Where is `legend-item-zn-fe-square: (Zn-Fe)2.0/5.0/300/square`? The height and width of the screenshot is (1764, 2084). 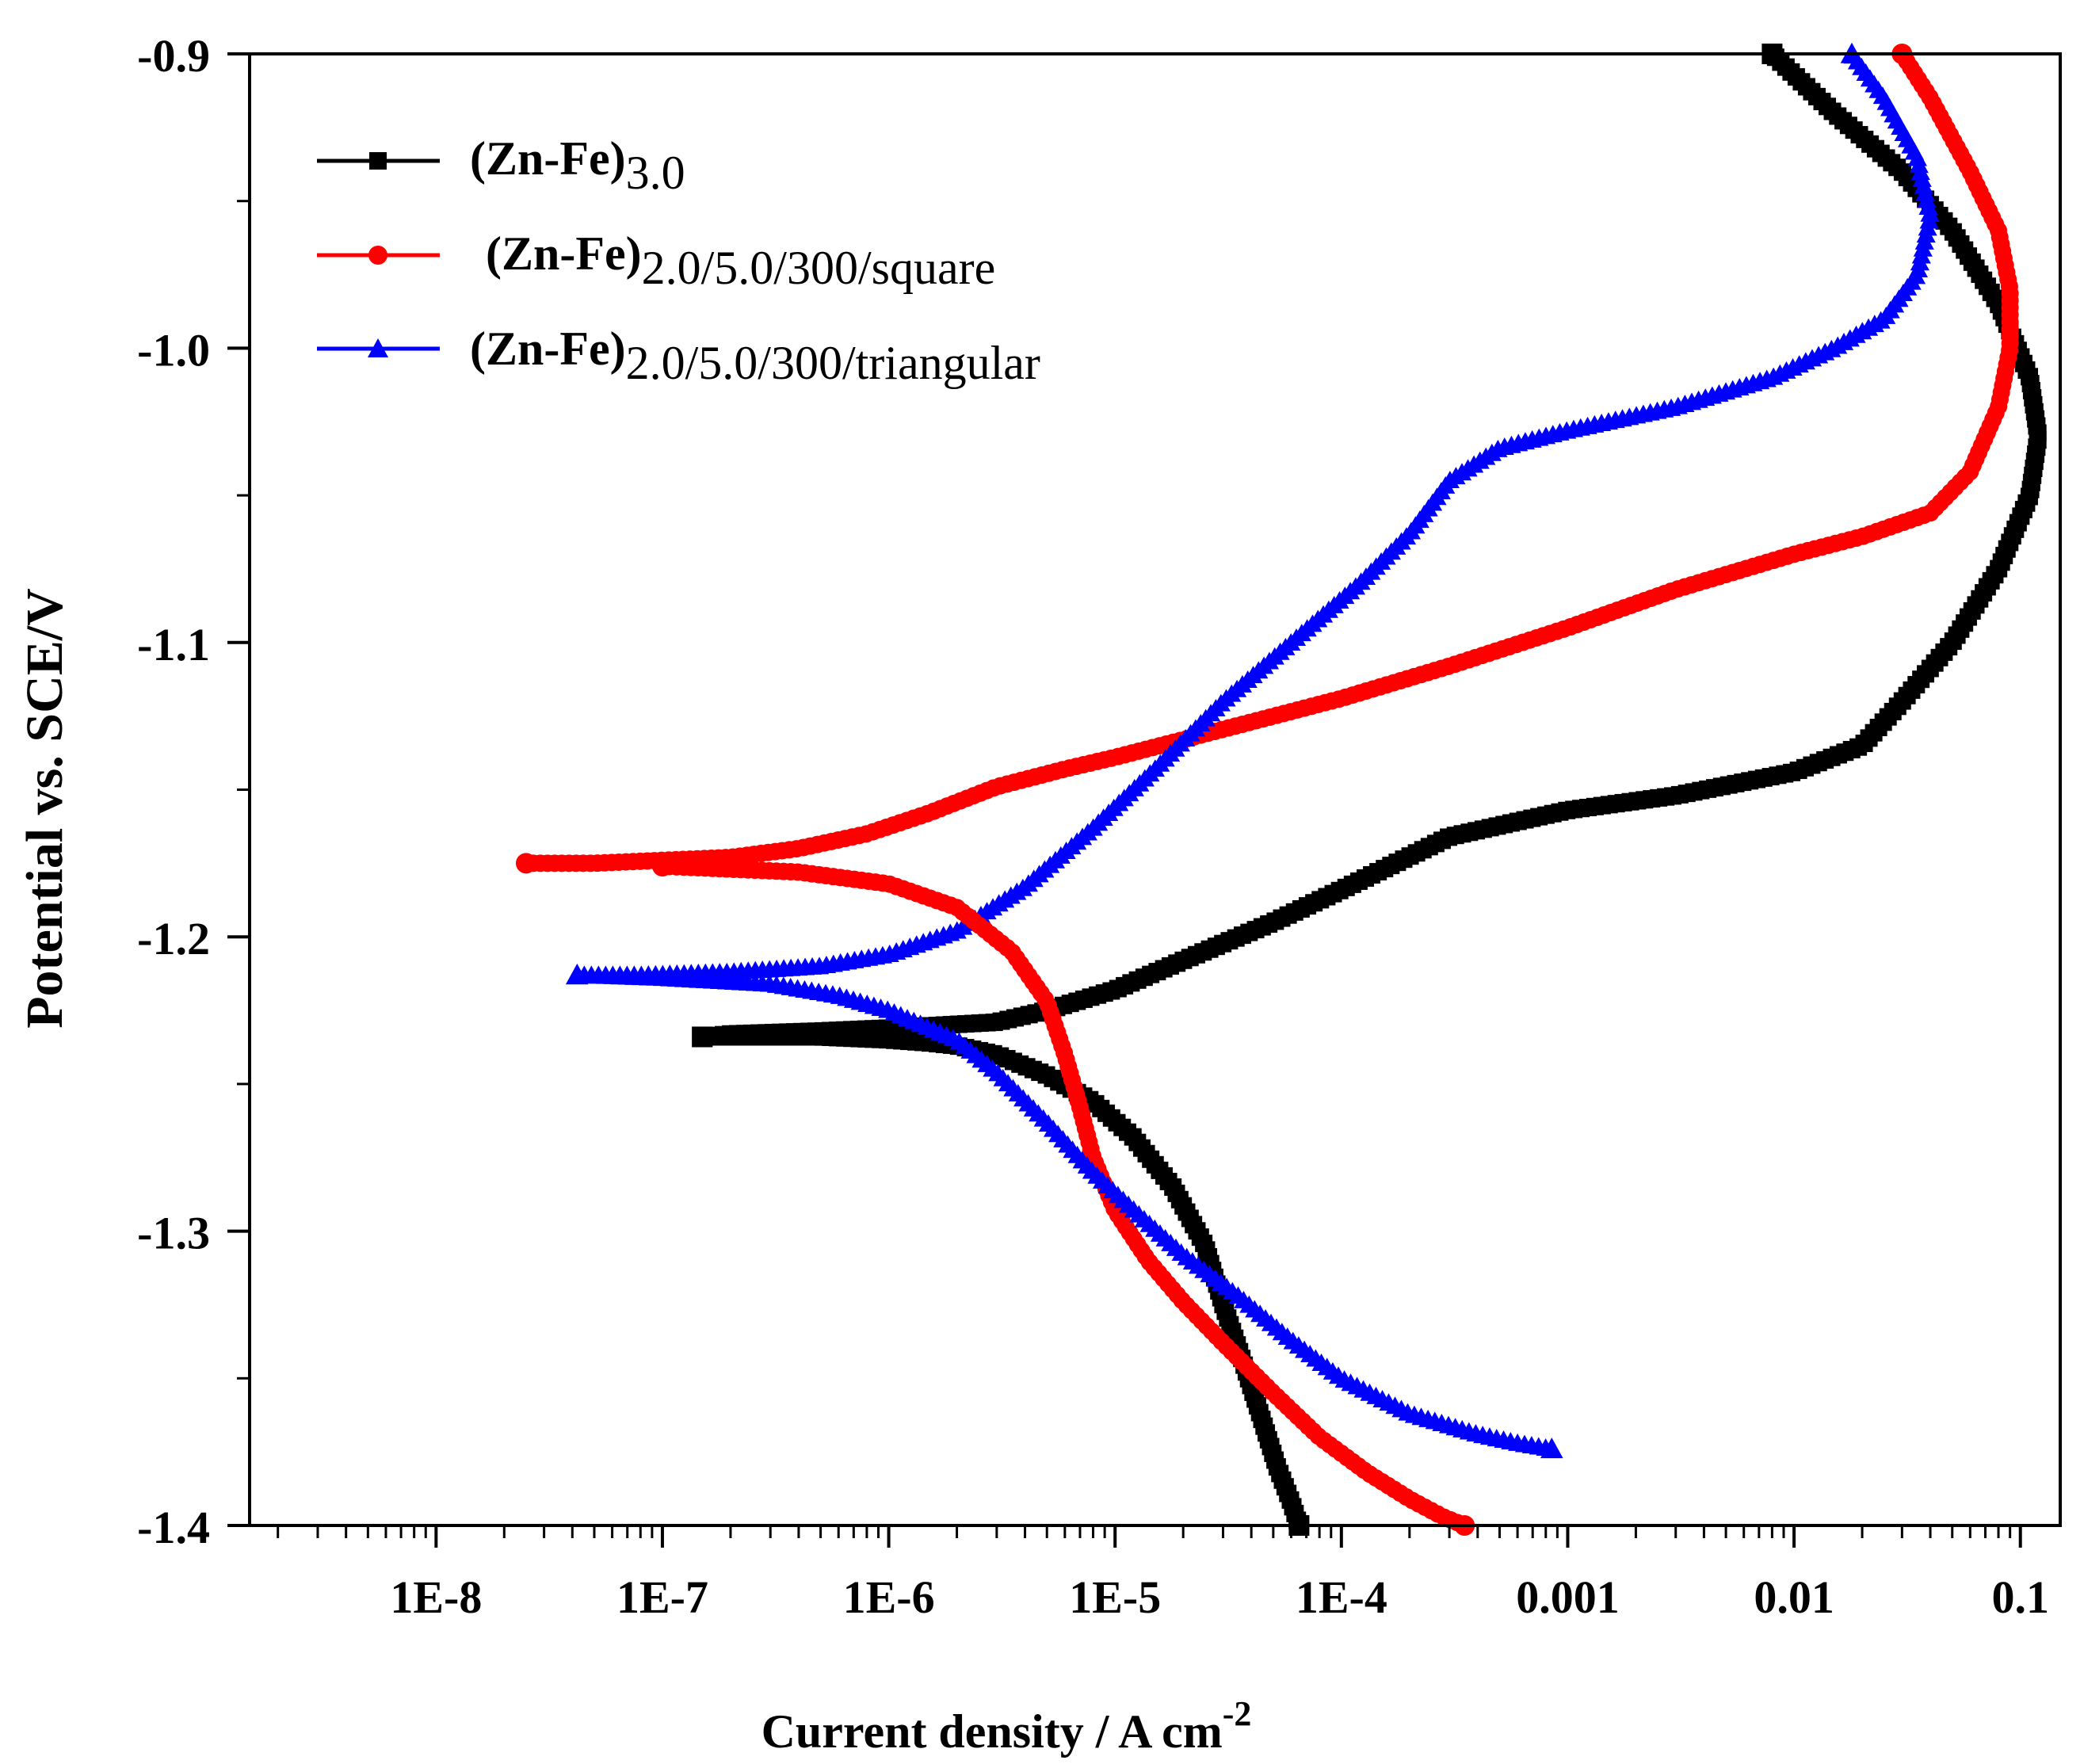 legend-item-zn-fe-square: (Zn-Fe)2.0/5.0/300/square is located at coordinates (656, 260).